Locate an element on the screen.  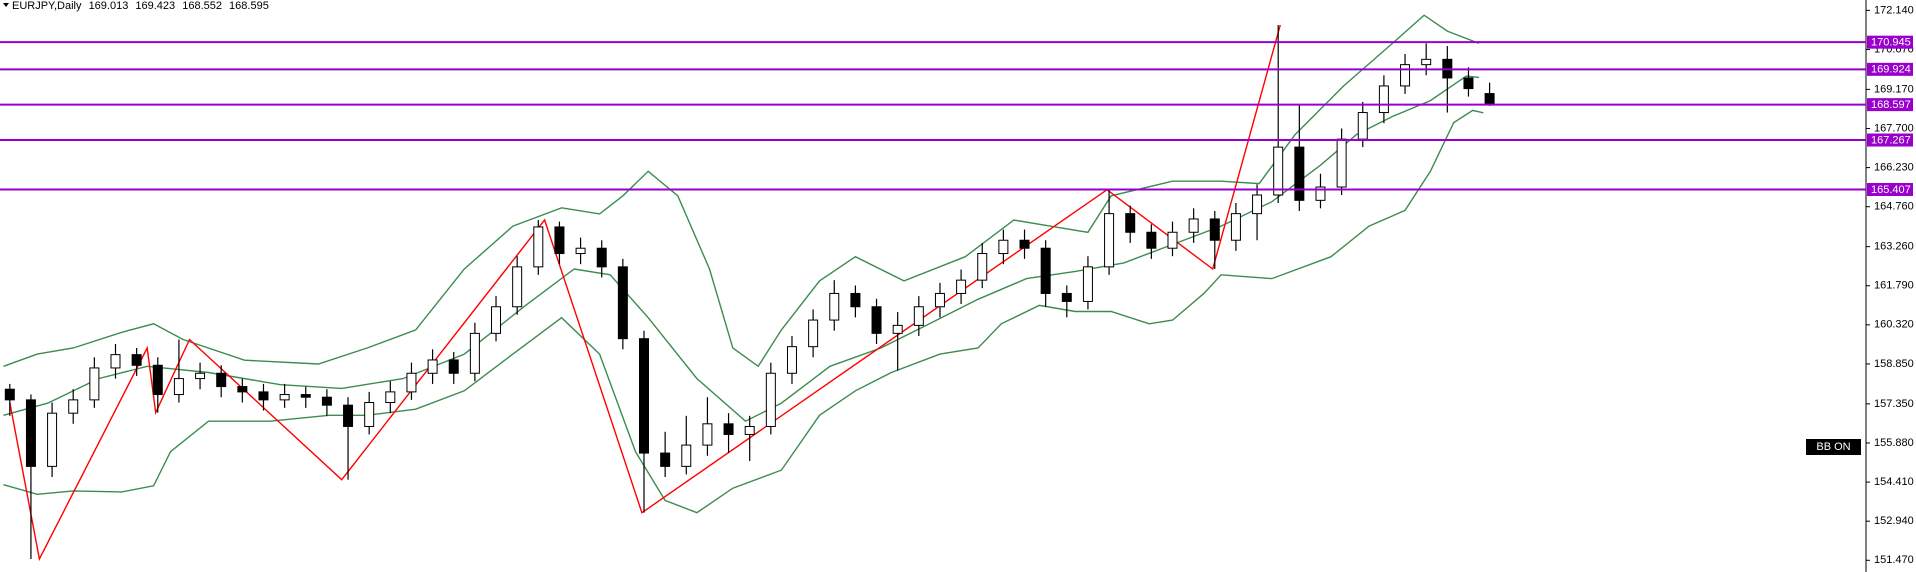
y-tick-label: 166.230 is located at coordinates (1894, 168).